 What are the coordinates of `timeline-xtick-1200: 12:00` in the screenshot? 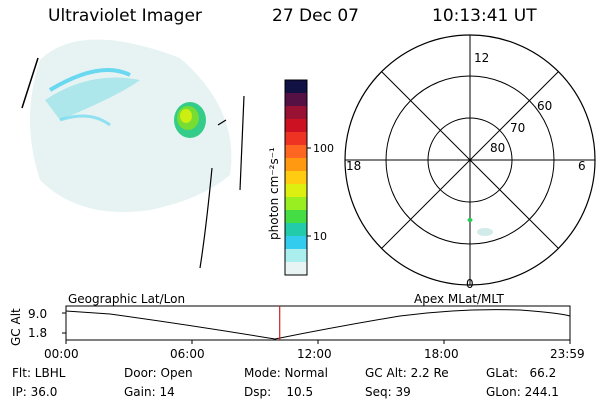 It's located at (314, 354).